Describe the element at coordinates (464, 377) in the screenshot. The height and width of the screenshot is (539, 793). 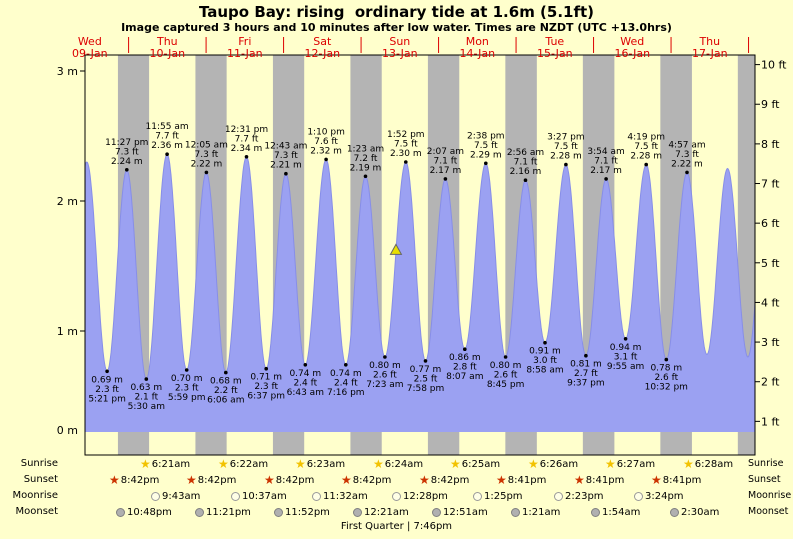
I see `low-tide-label: 8:07 am` at that location.